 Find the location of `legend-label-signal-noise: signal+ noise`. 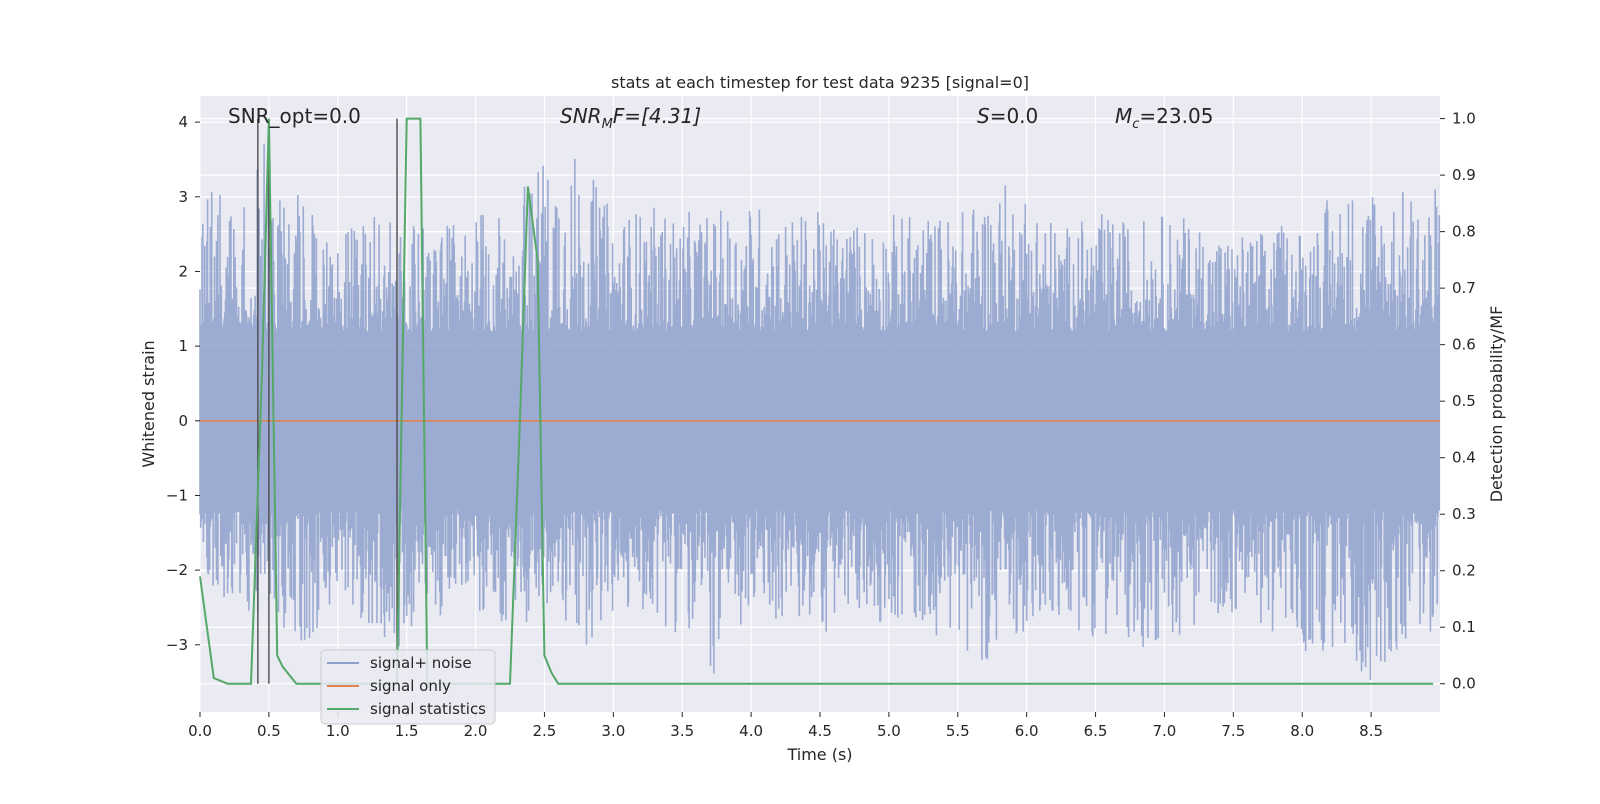

legend-label-signal-noise: signal+ noise is located at coordinates (421, 663).